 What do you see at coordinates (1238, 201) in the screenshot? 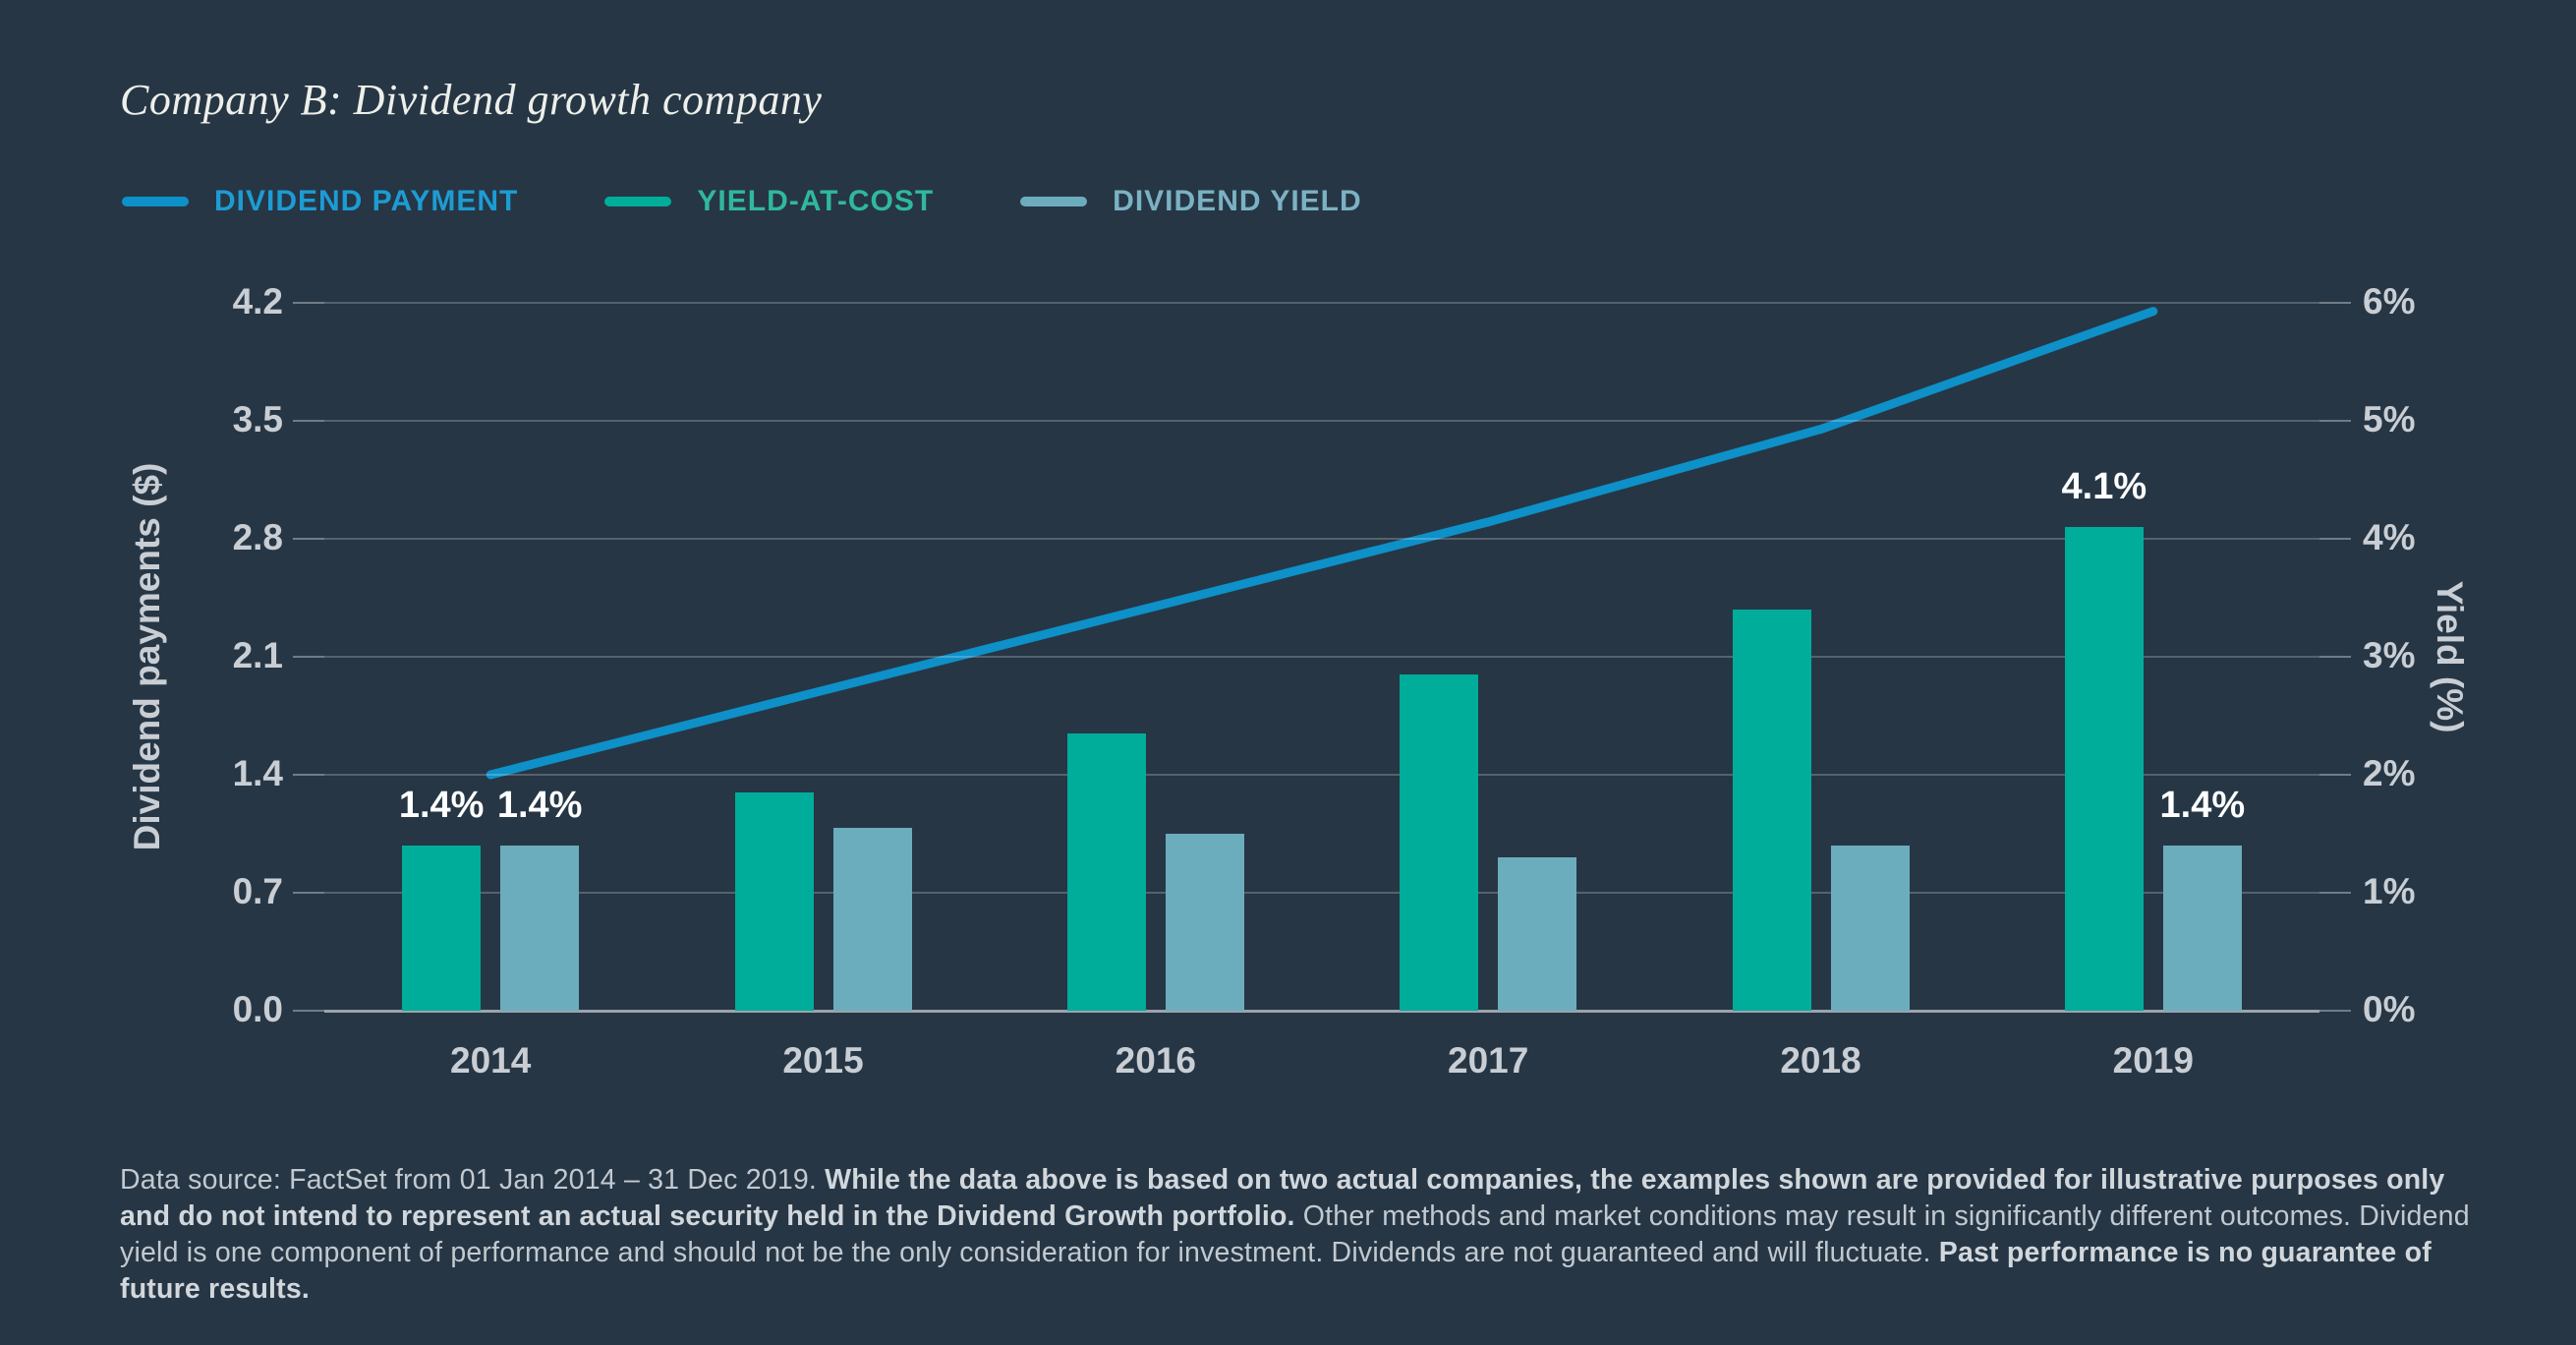
I see `legend-label-dividend-yield: DIVIDEND YIELD` at bounding box center [1238, 201].